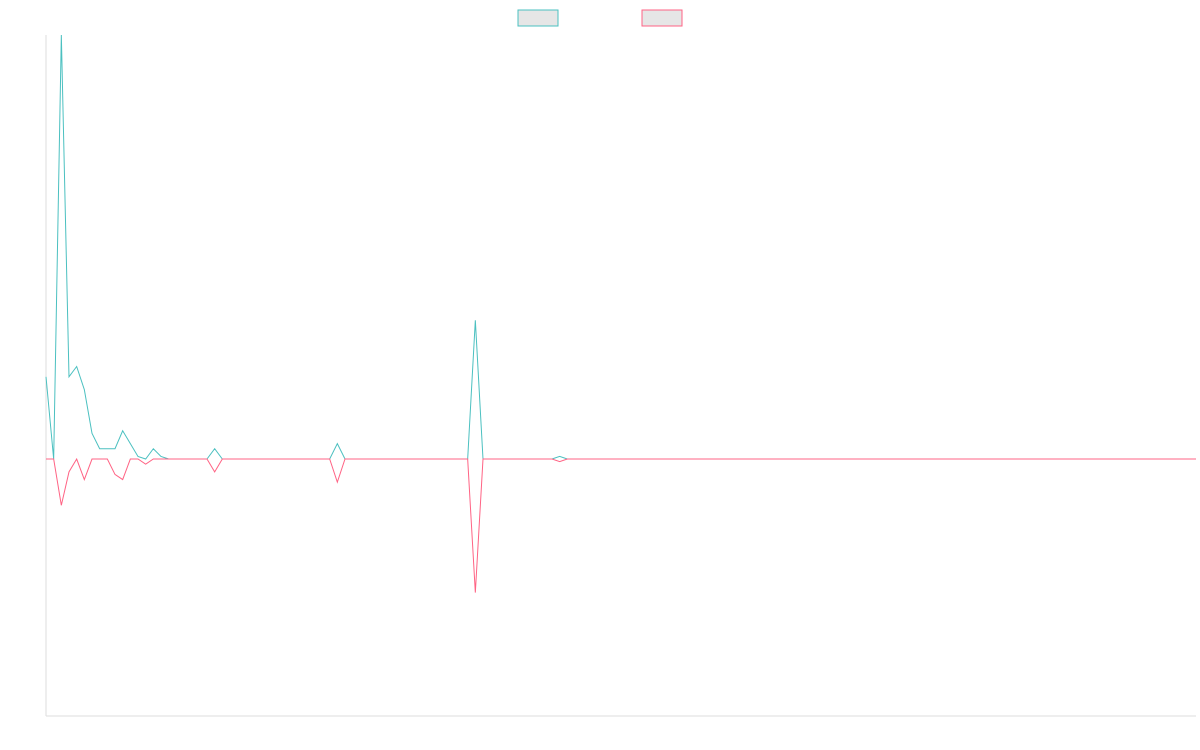 This screenshot has width=1200, height=750. Describe the element at coordinates (600, 18) in the screenshot. I see `legend` at that location.